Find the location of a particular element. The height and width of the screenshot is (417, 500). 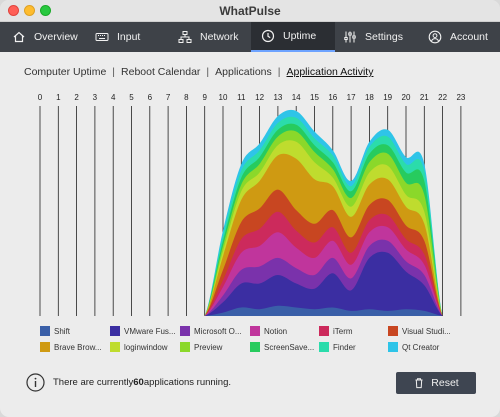

main-toolbar: Overview Input Network Uptime Settings is located at coordinates (250, 37).